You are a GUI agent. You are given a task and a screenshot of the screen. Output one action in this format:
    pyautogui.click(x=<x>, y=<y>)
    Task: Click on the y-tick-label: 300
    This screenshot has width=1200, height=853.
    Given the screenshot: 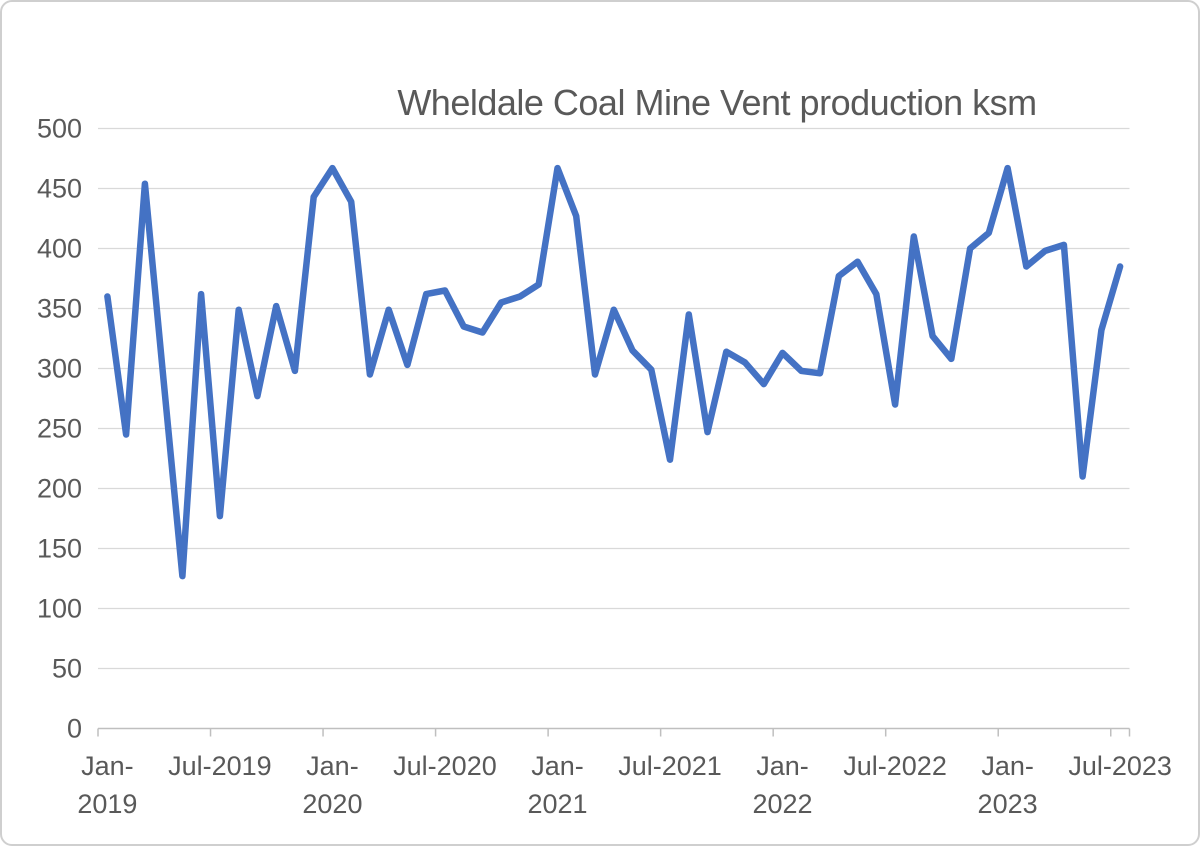 What is the action you would take?
    pyautogui.click(x=59, y=369)
    